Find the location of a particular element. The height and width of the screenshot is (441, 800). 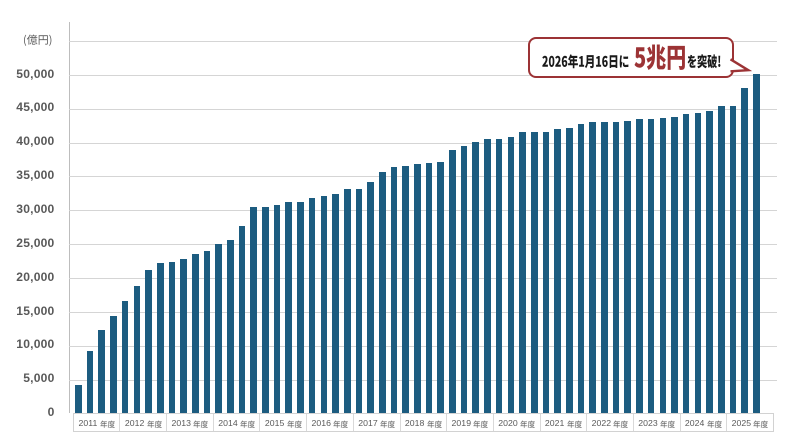

x-axis-year-digits: 2021 is located at coordinates (554, 422).